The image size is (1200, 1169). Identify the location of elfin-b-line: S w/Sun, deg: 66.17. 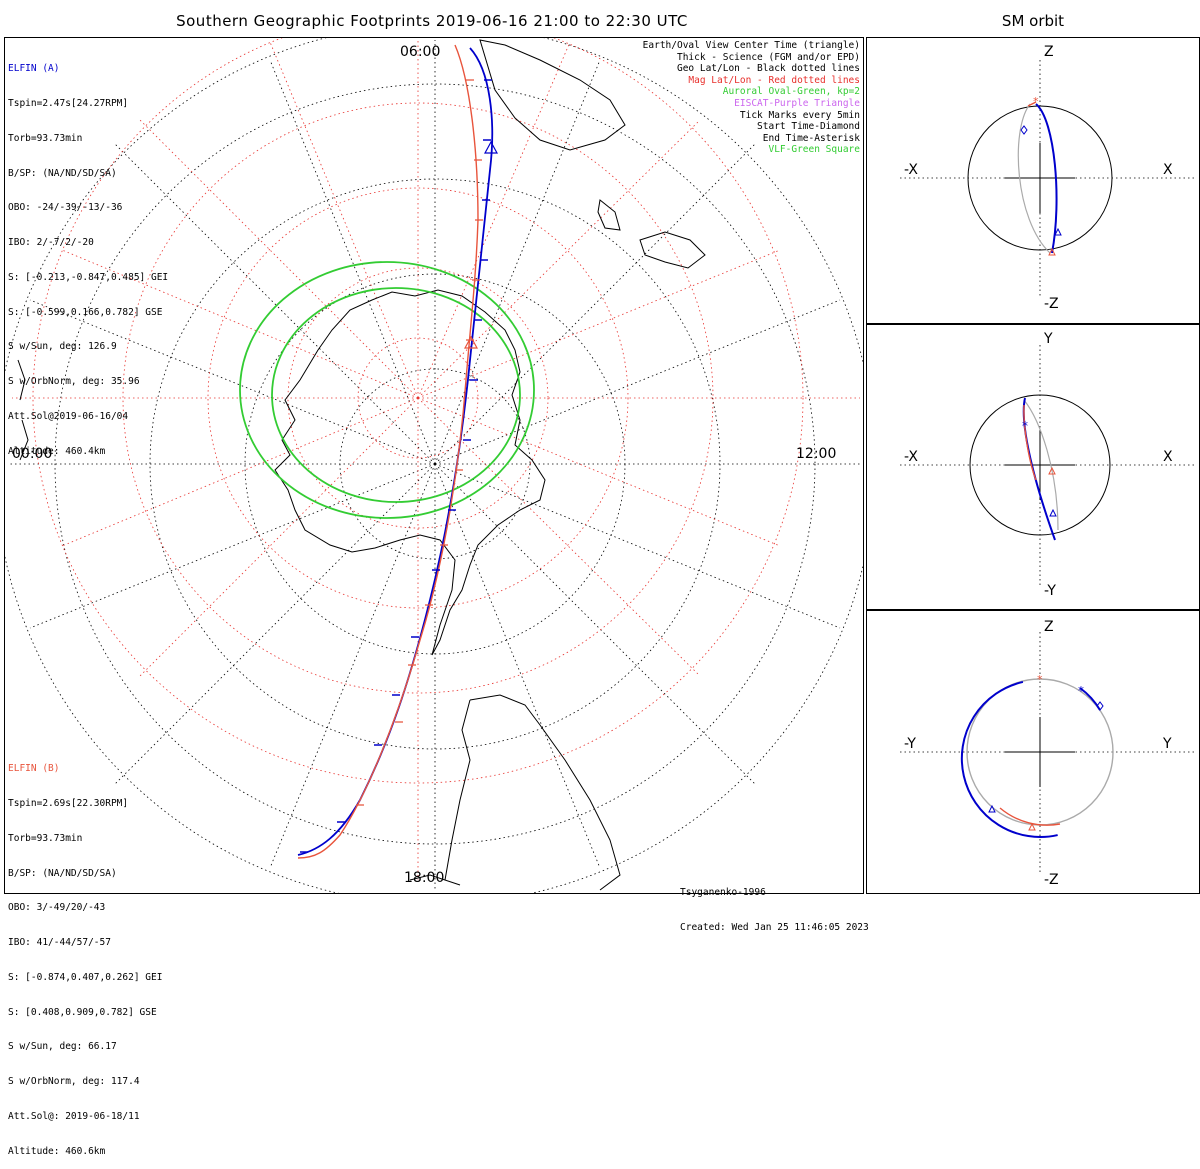
(62, 1047).